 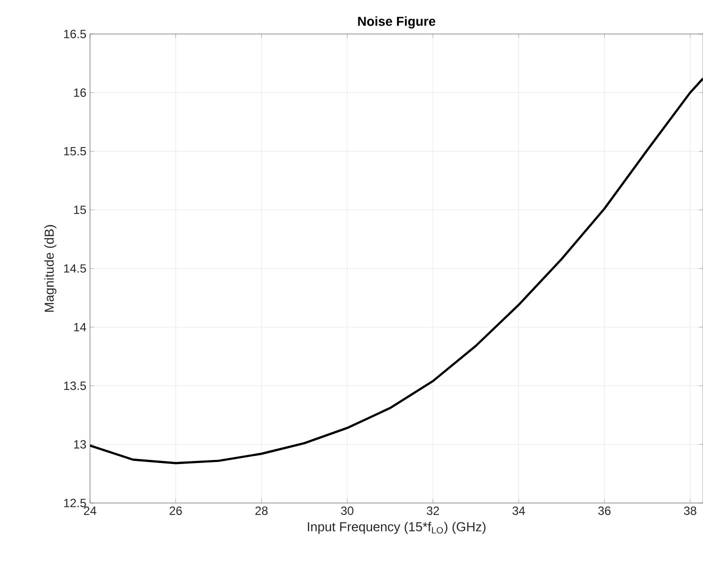 What do you see at coordinates (50, 268) in the screenshot?
I see `y-axis-title: Magnitude (dB)` at bounding box center [50, 268].